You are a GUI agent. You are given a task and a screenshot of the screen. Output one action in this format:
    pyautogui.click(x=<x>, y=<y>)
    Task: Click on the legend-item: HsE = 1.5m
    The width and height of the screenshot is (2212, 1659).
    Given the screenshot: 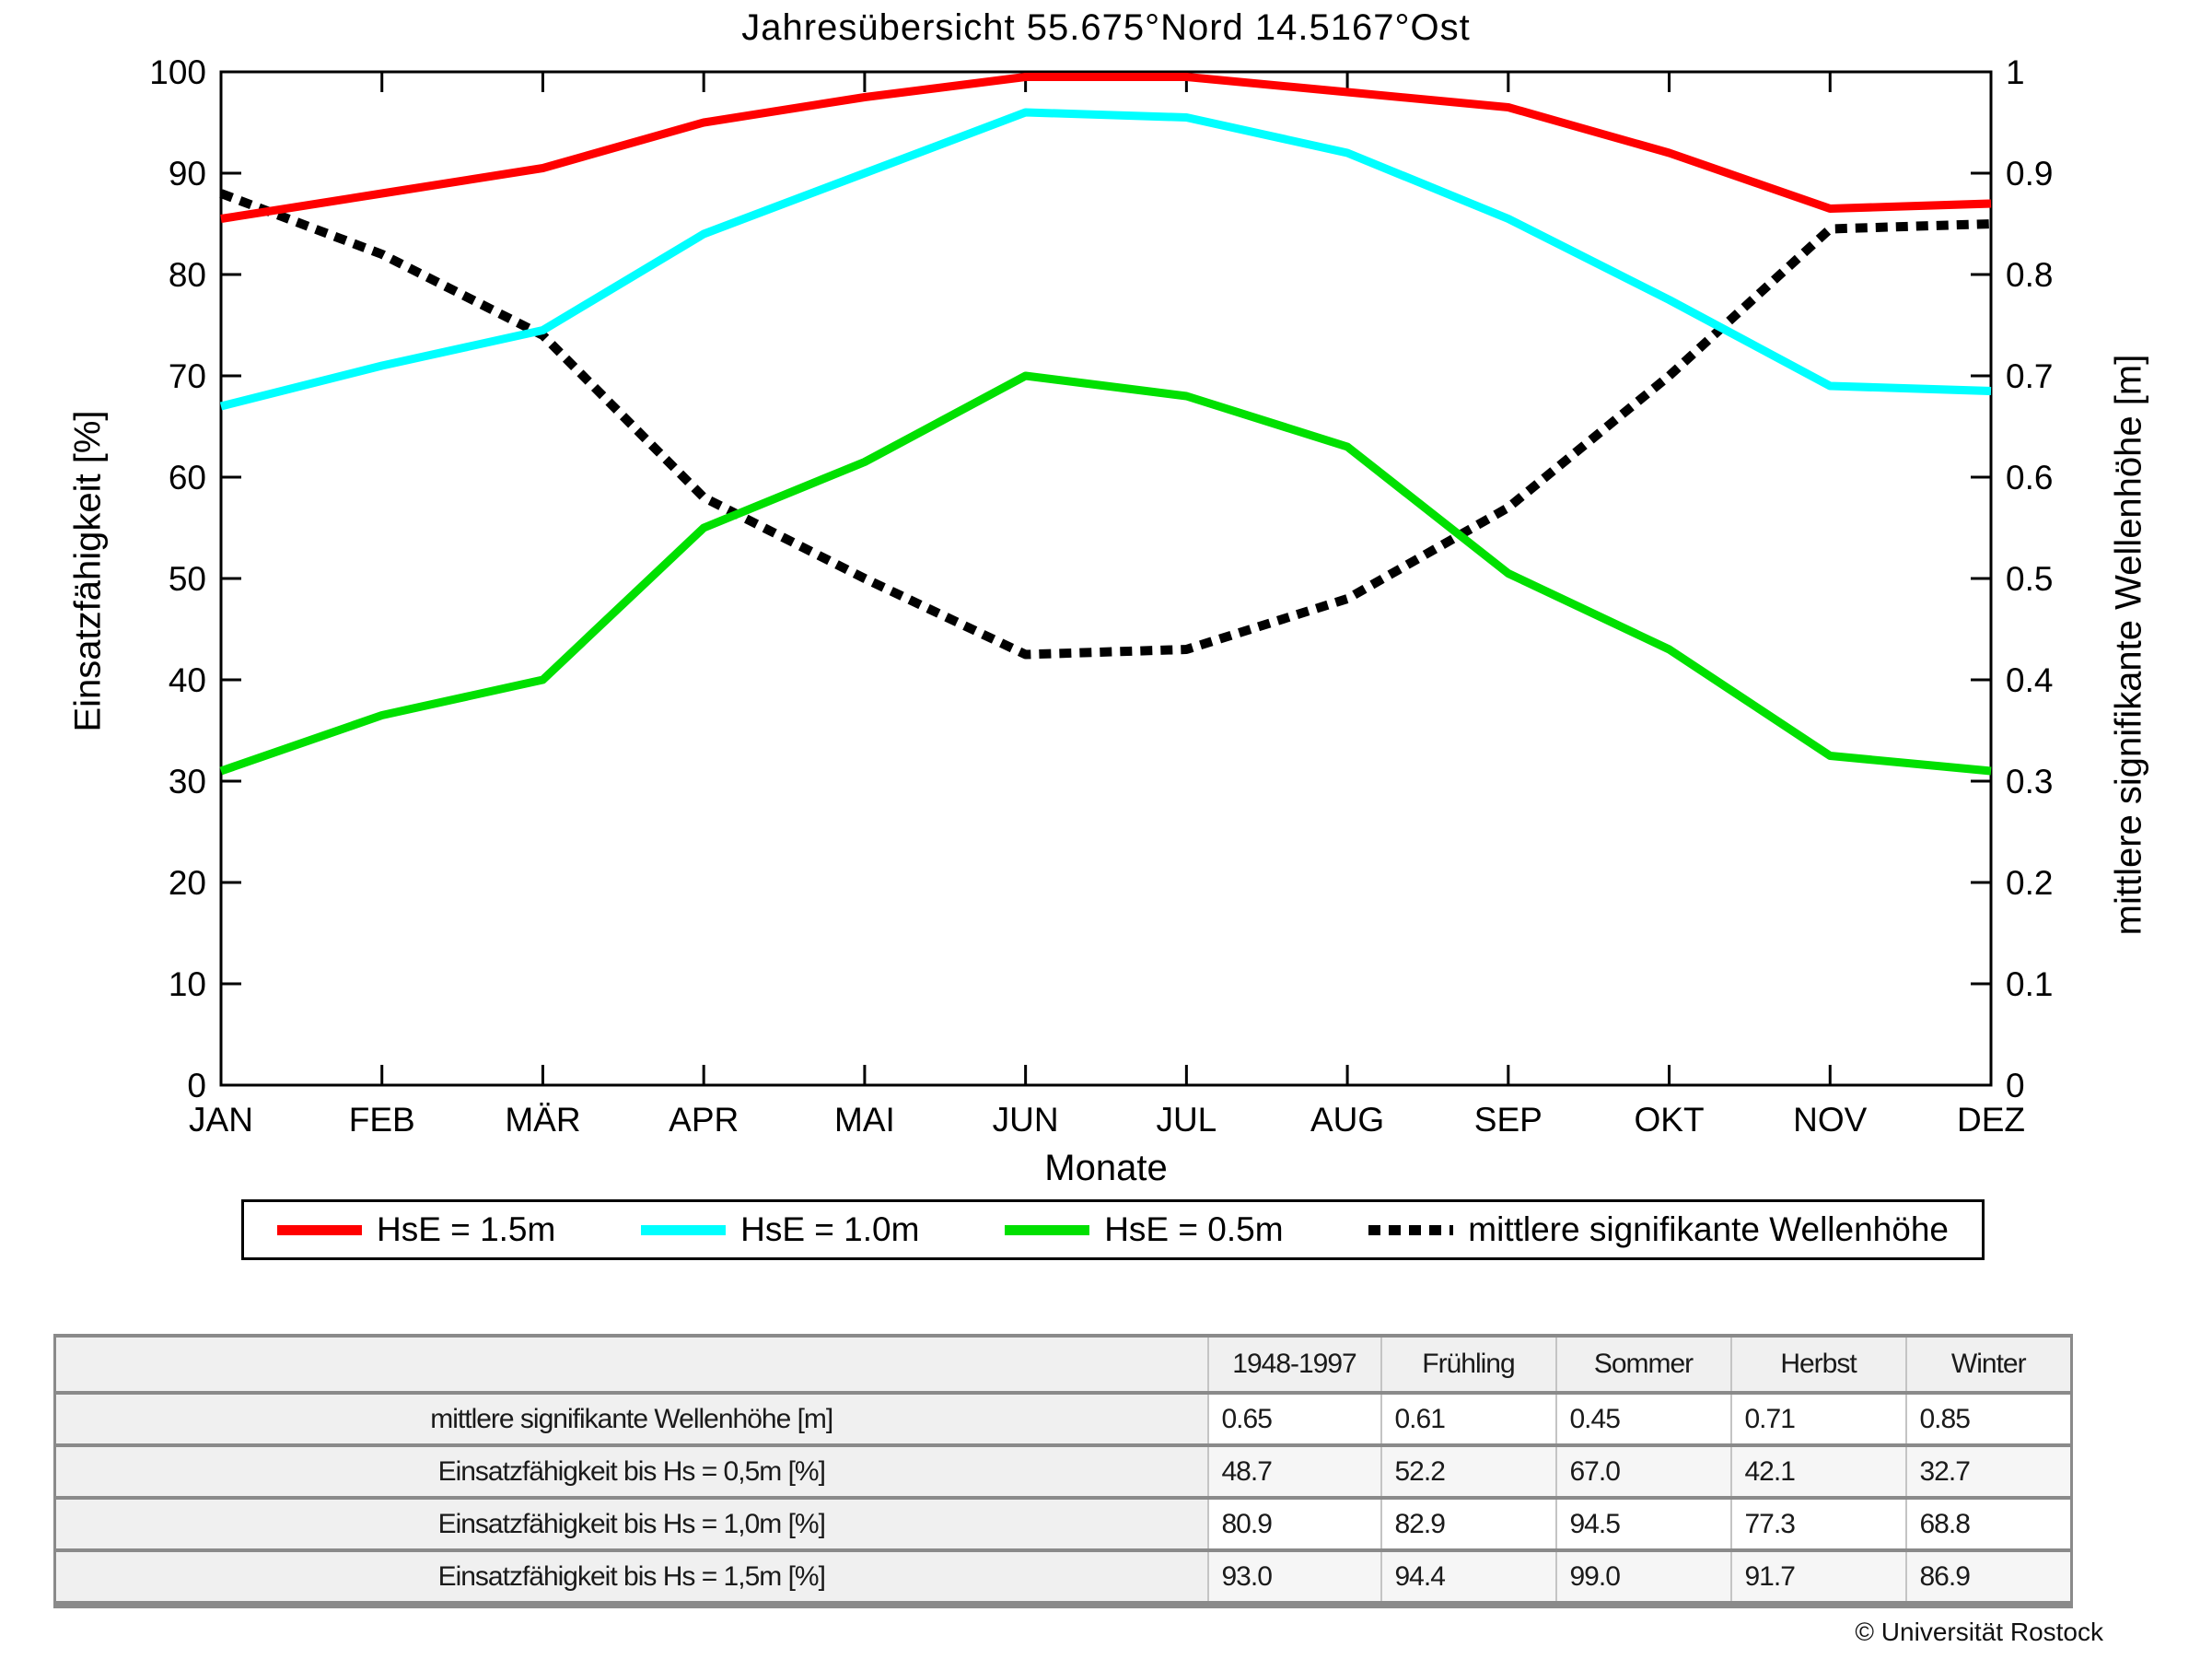 What is the action you would take?
    pyautogui.click(x=416, y=1229)
    